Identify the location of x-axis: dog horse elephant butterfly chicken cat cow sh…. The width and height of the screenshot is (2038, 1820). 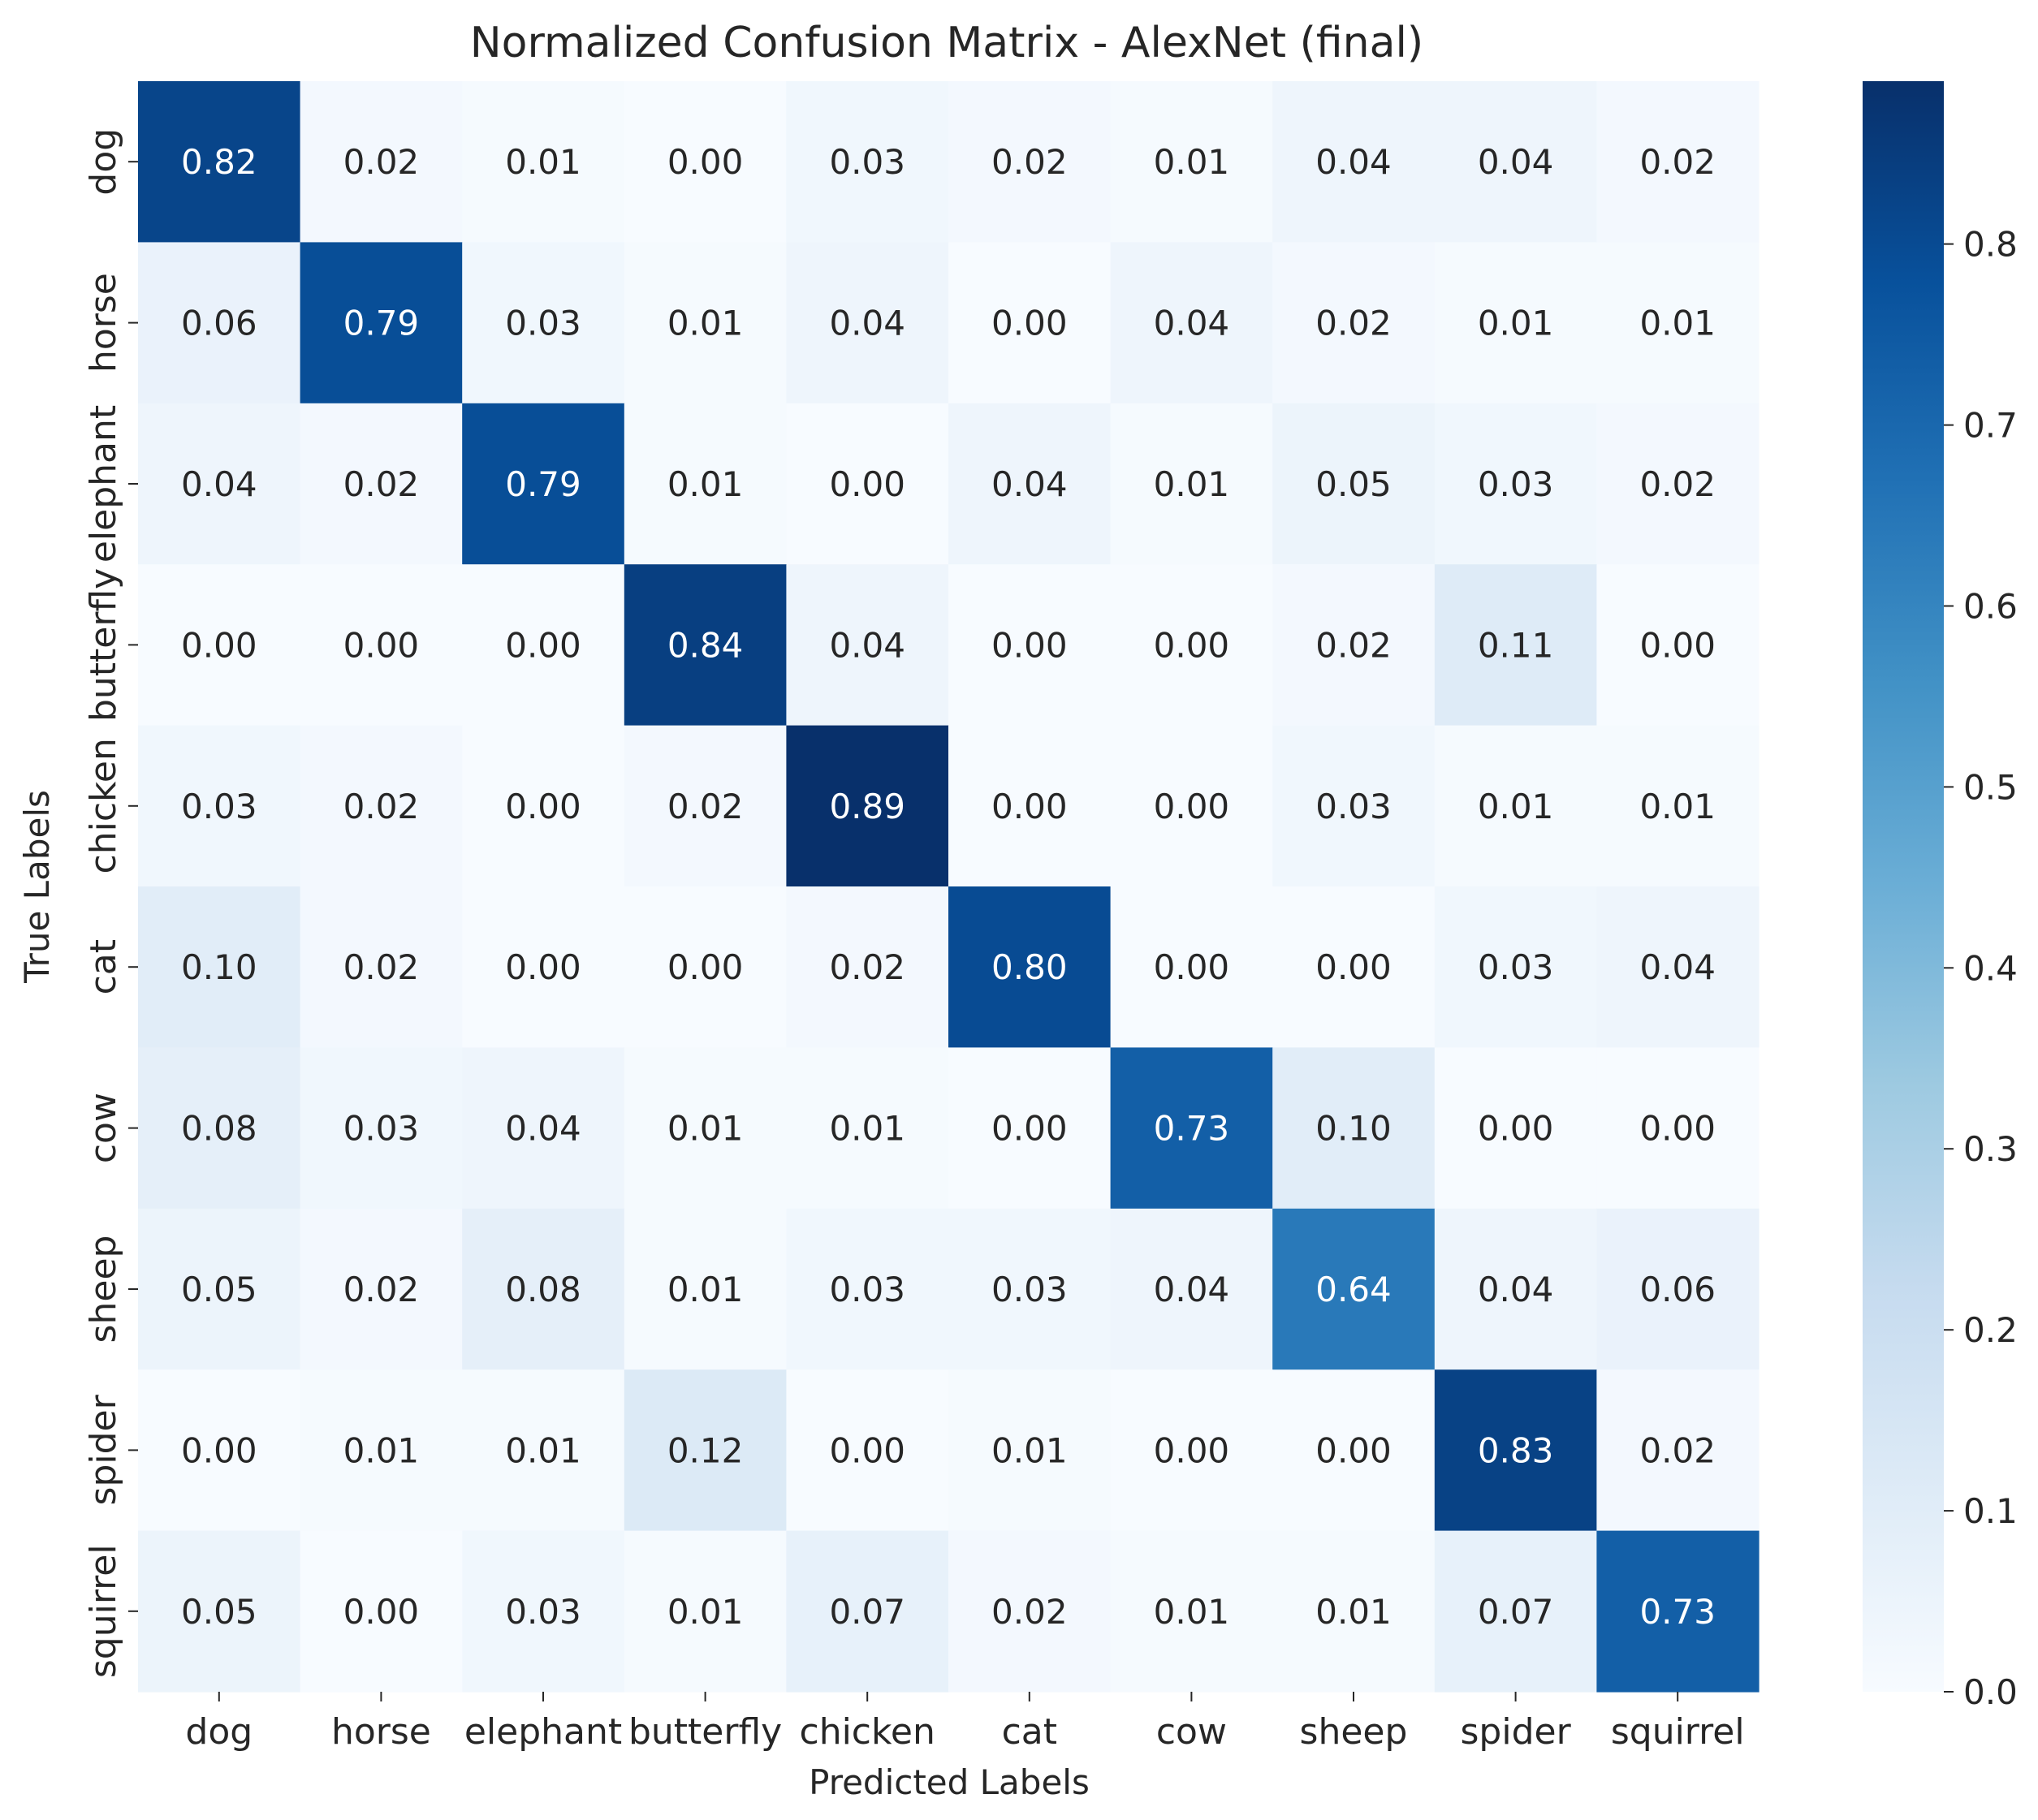
(965, 1722).